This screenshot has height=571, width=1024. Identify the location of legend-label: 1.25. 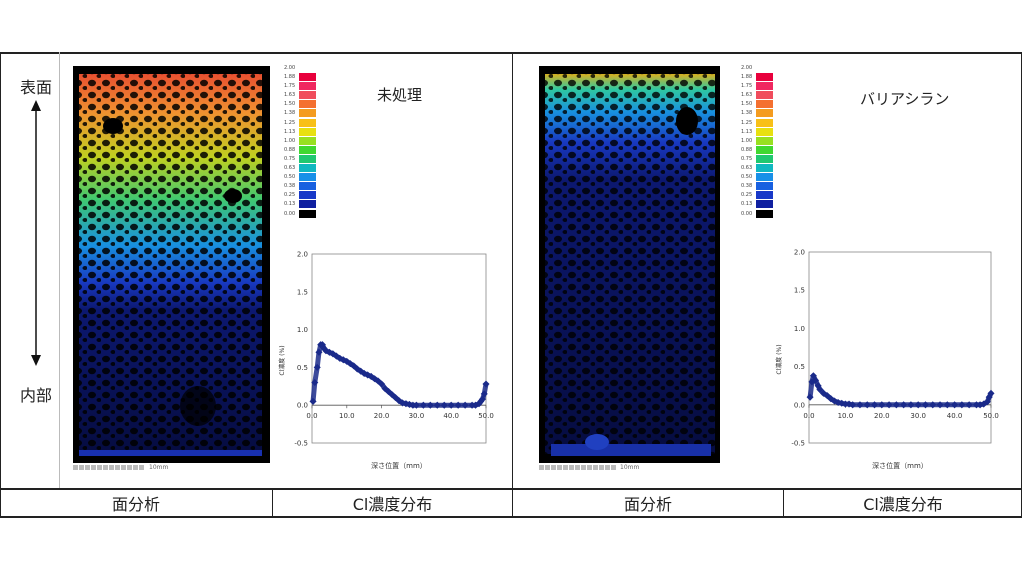
(747, 122).